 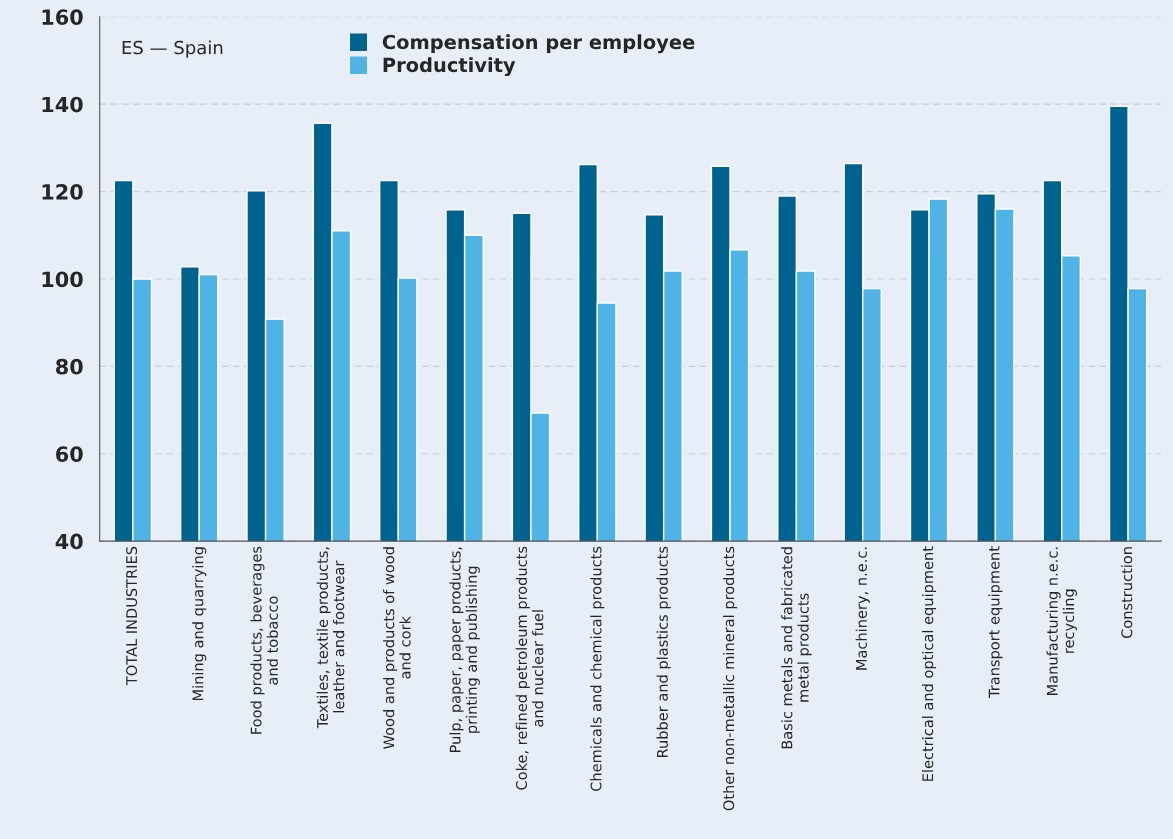 What do you see at coordinates (1061, 621) in the screenshot?
I see `x-tick-label: Manufacturing n.e.c. recycling` at bounding box center [1061, 621].